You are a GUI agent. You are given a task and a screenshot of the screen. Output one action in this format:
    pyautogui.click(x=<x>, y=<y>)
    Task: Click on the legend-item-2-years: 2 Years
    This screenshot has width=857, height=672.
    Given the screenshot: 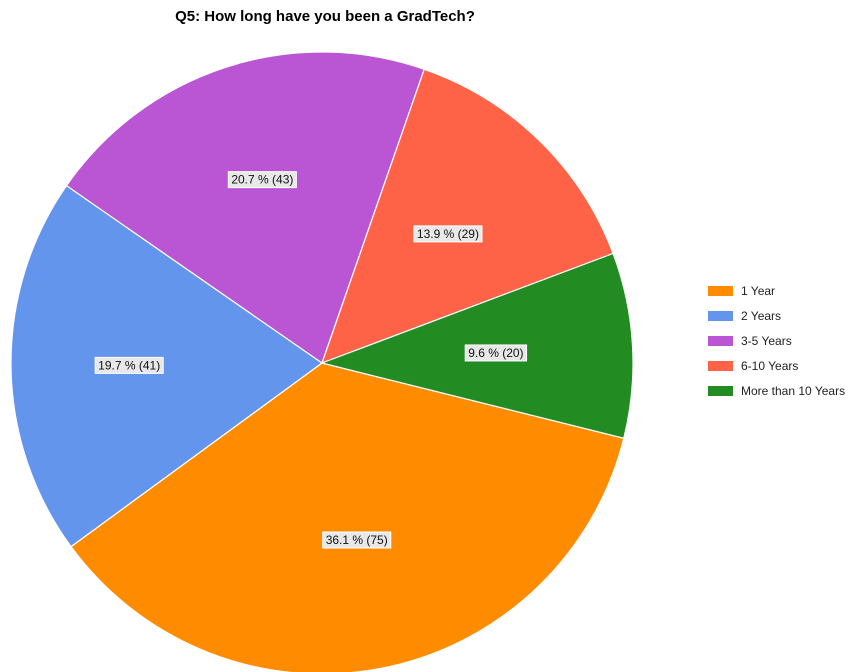 What is the action you would take?
    pyautogui.click(x=776, y=315)
    